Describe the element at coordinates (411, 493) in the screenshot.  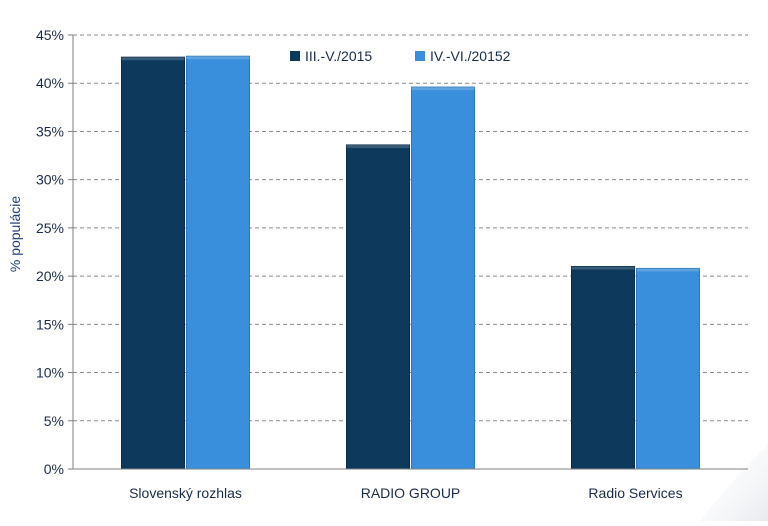
I see `x-tick-label: RADIO GROUP` at that location.